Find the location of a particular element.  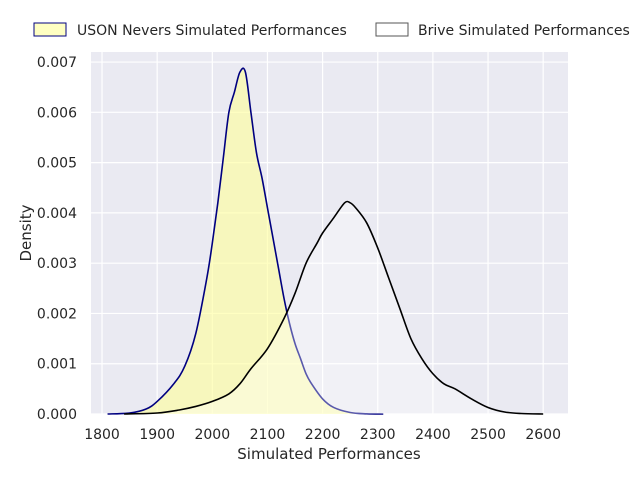

x-tick-label: 2000 is located at coordinates (212, 435).